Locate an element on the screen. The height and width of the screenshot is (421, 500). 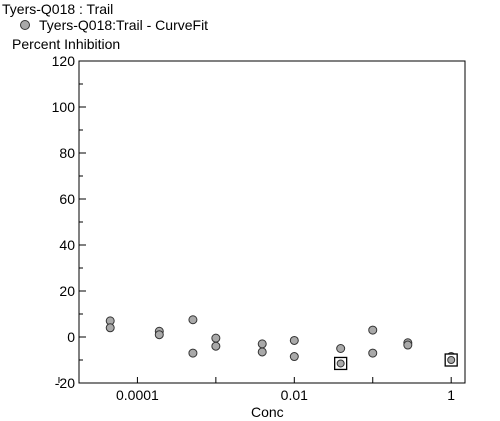
legend: Tyers-Q018:Trail - CurveFit is located at coordinates (114, 25).